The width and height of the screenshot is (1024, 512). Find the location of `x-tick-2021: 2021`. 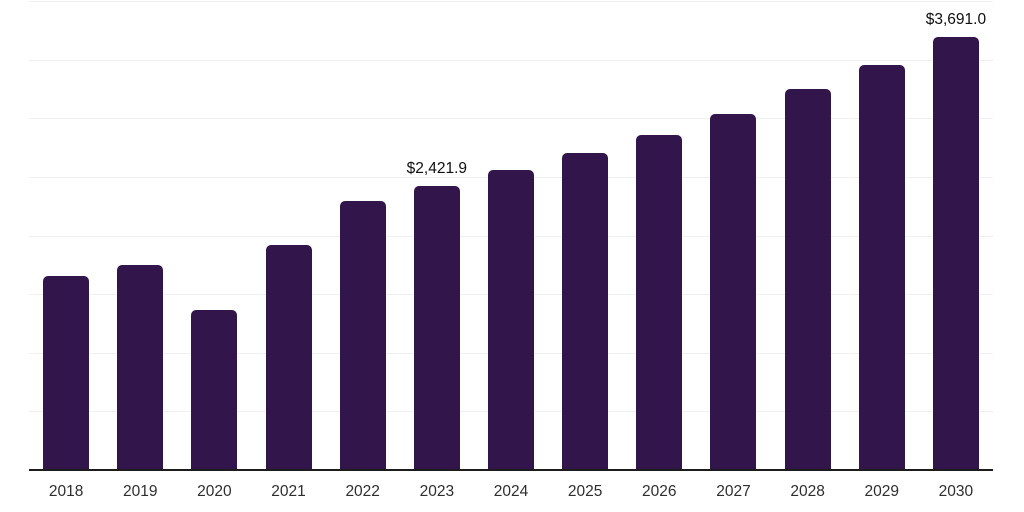

x-tick-2021: 2021 is located at coordinates (288, 491).